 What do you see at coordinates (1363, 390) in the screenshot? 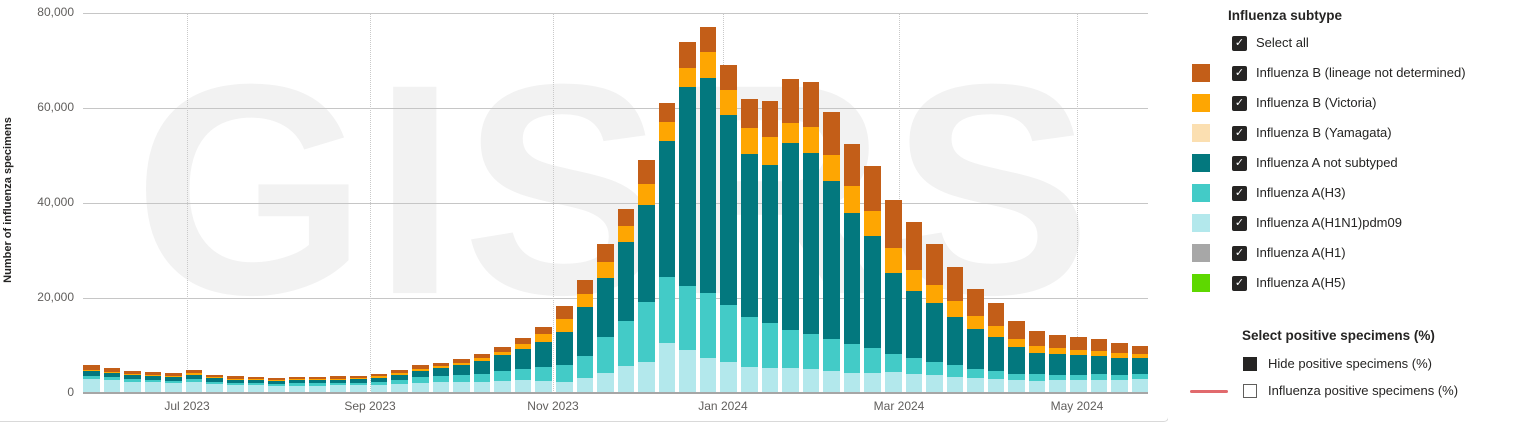
I see `legend2-label: Influenza positive specimens (%)` at bounding box center [1363, 390].